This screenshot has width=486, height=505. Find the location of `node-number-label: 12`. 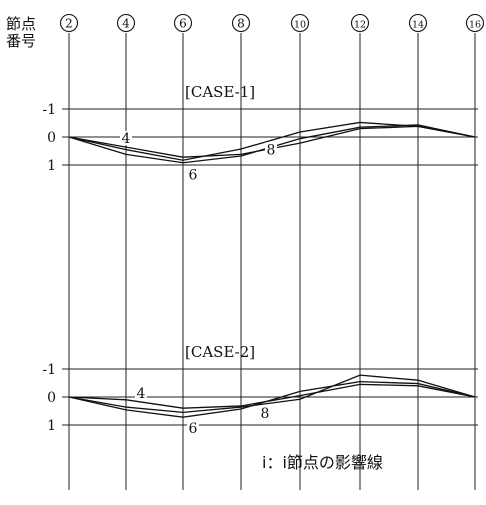

node-number-label: 12 is located at coordinates (360, 25).